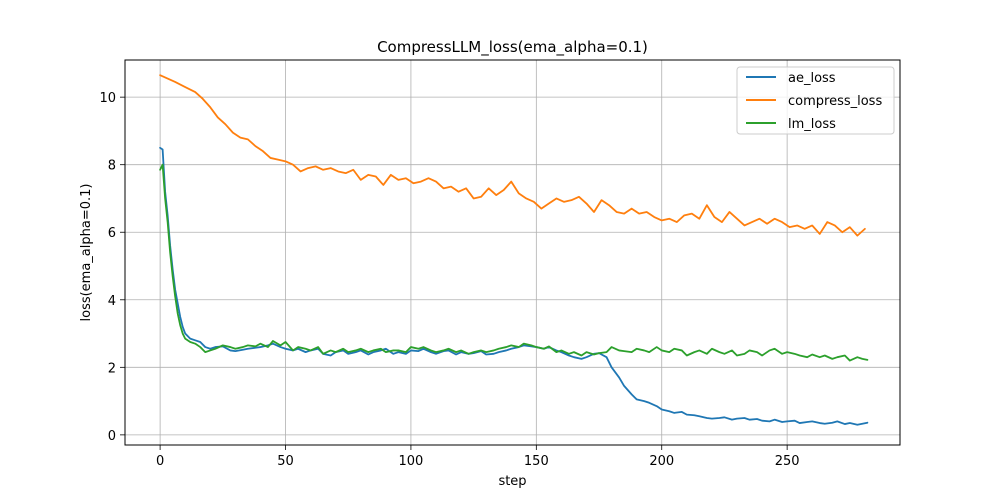  I want to click on y-tick-label: 10, so click(107, 98).